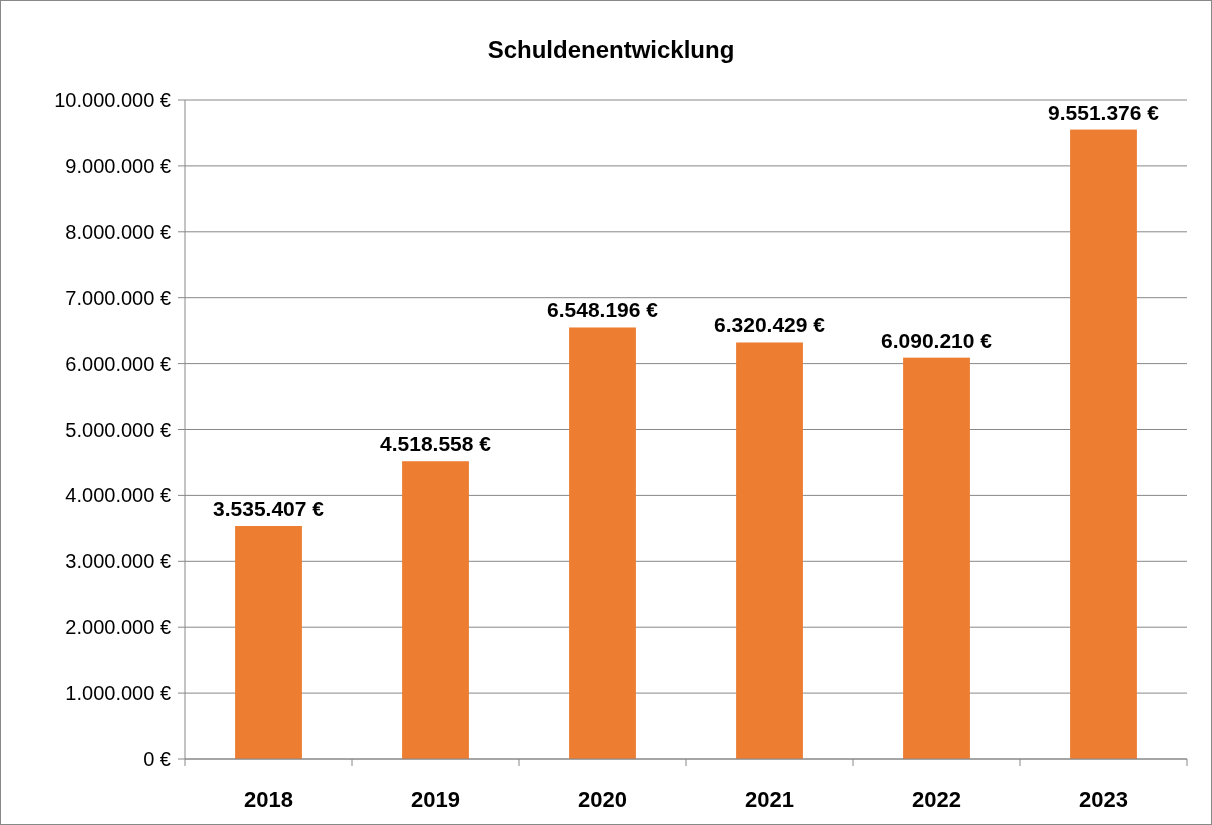 This screenshot has width=1212, height=825. Describe the element at coordinates (603, 310) in the screenshot. I see `data-label: 6.548.196 €` at that location.